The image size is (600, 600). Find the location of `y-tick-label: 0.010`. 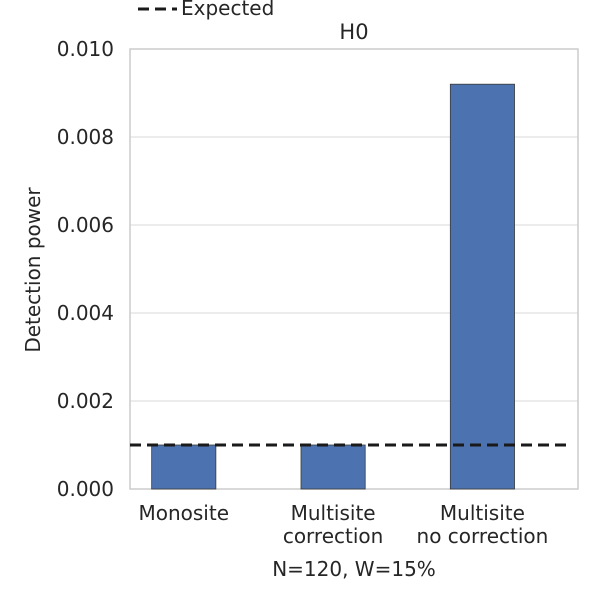

y-tick-label: 0.010 is located at coordinates (85, 49).